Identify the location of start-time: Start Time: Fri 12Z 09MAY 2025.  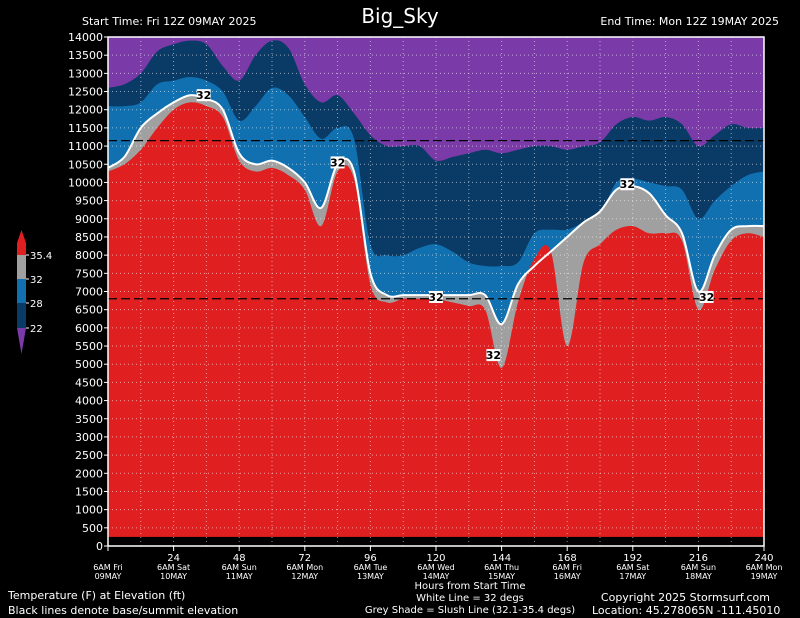
(169, 21).